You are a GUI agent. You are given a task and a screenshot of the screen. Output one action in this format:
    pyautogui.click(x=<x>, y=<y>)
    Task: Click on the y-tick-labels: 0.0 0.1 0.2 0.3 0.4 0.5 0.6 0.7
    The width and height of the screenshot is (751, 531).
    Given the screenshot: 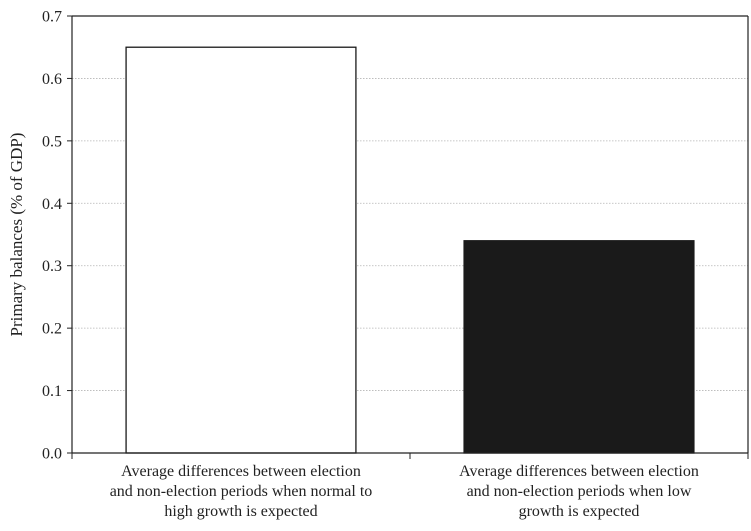 What is the action you would take?
    pyautogui.click(x=52, y=236)
    